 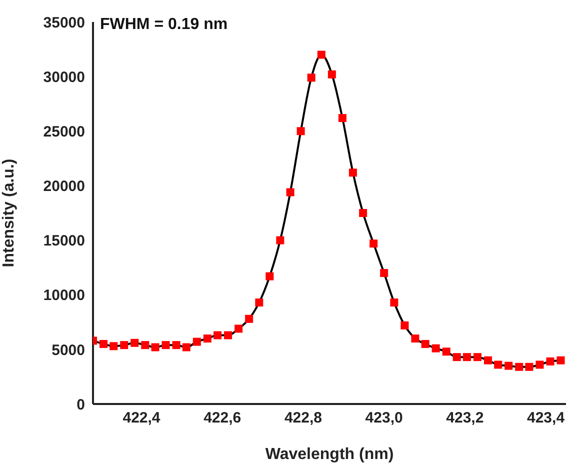 I want to click on x-tick-label: 422,4, so click(x=141, y=418).